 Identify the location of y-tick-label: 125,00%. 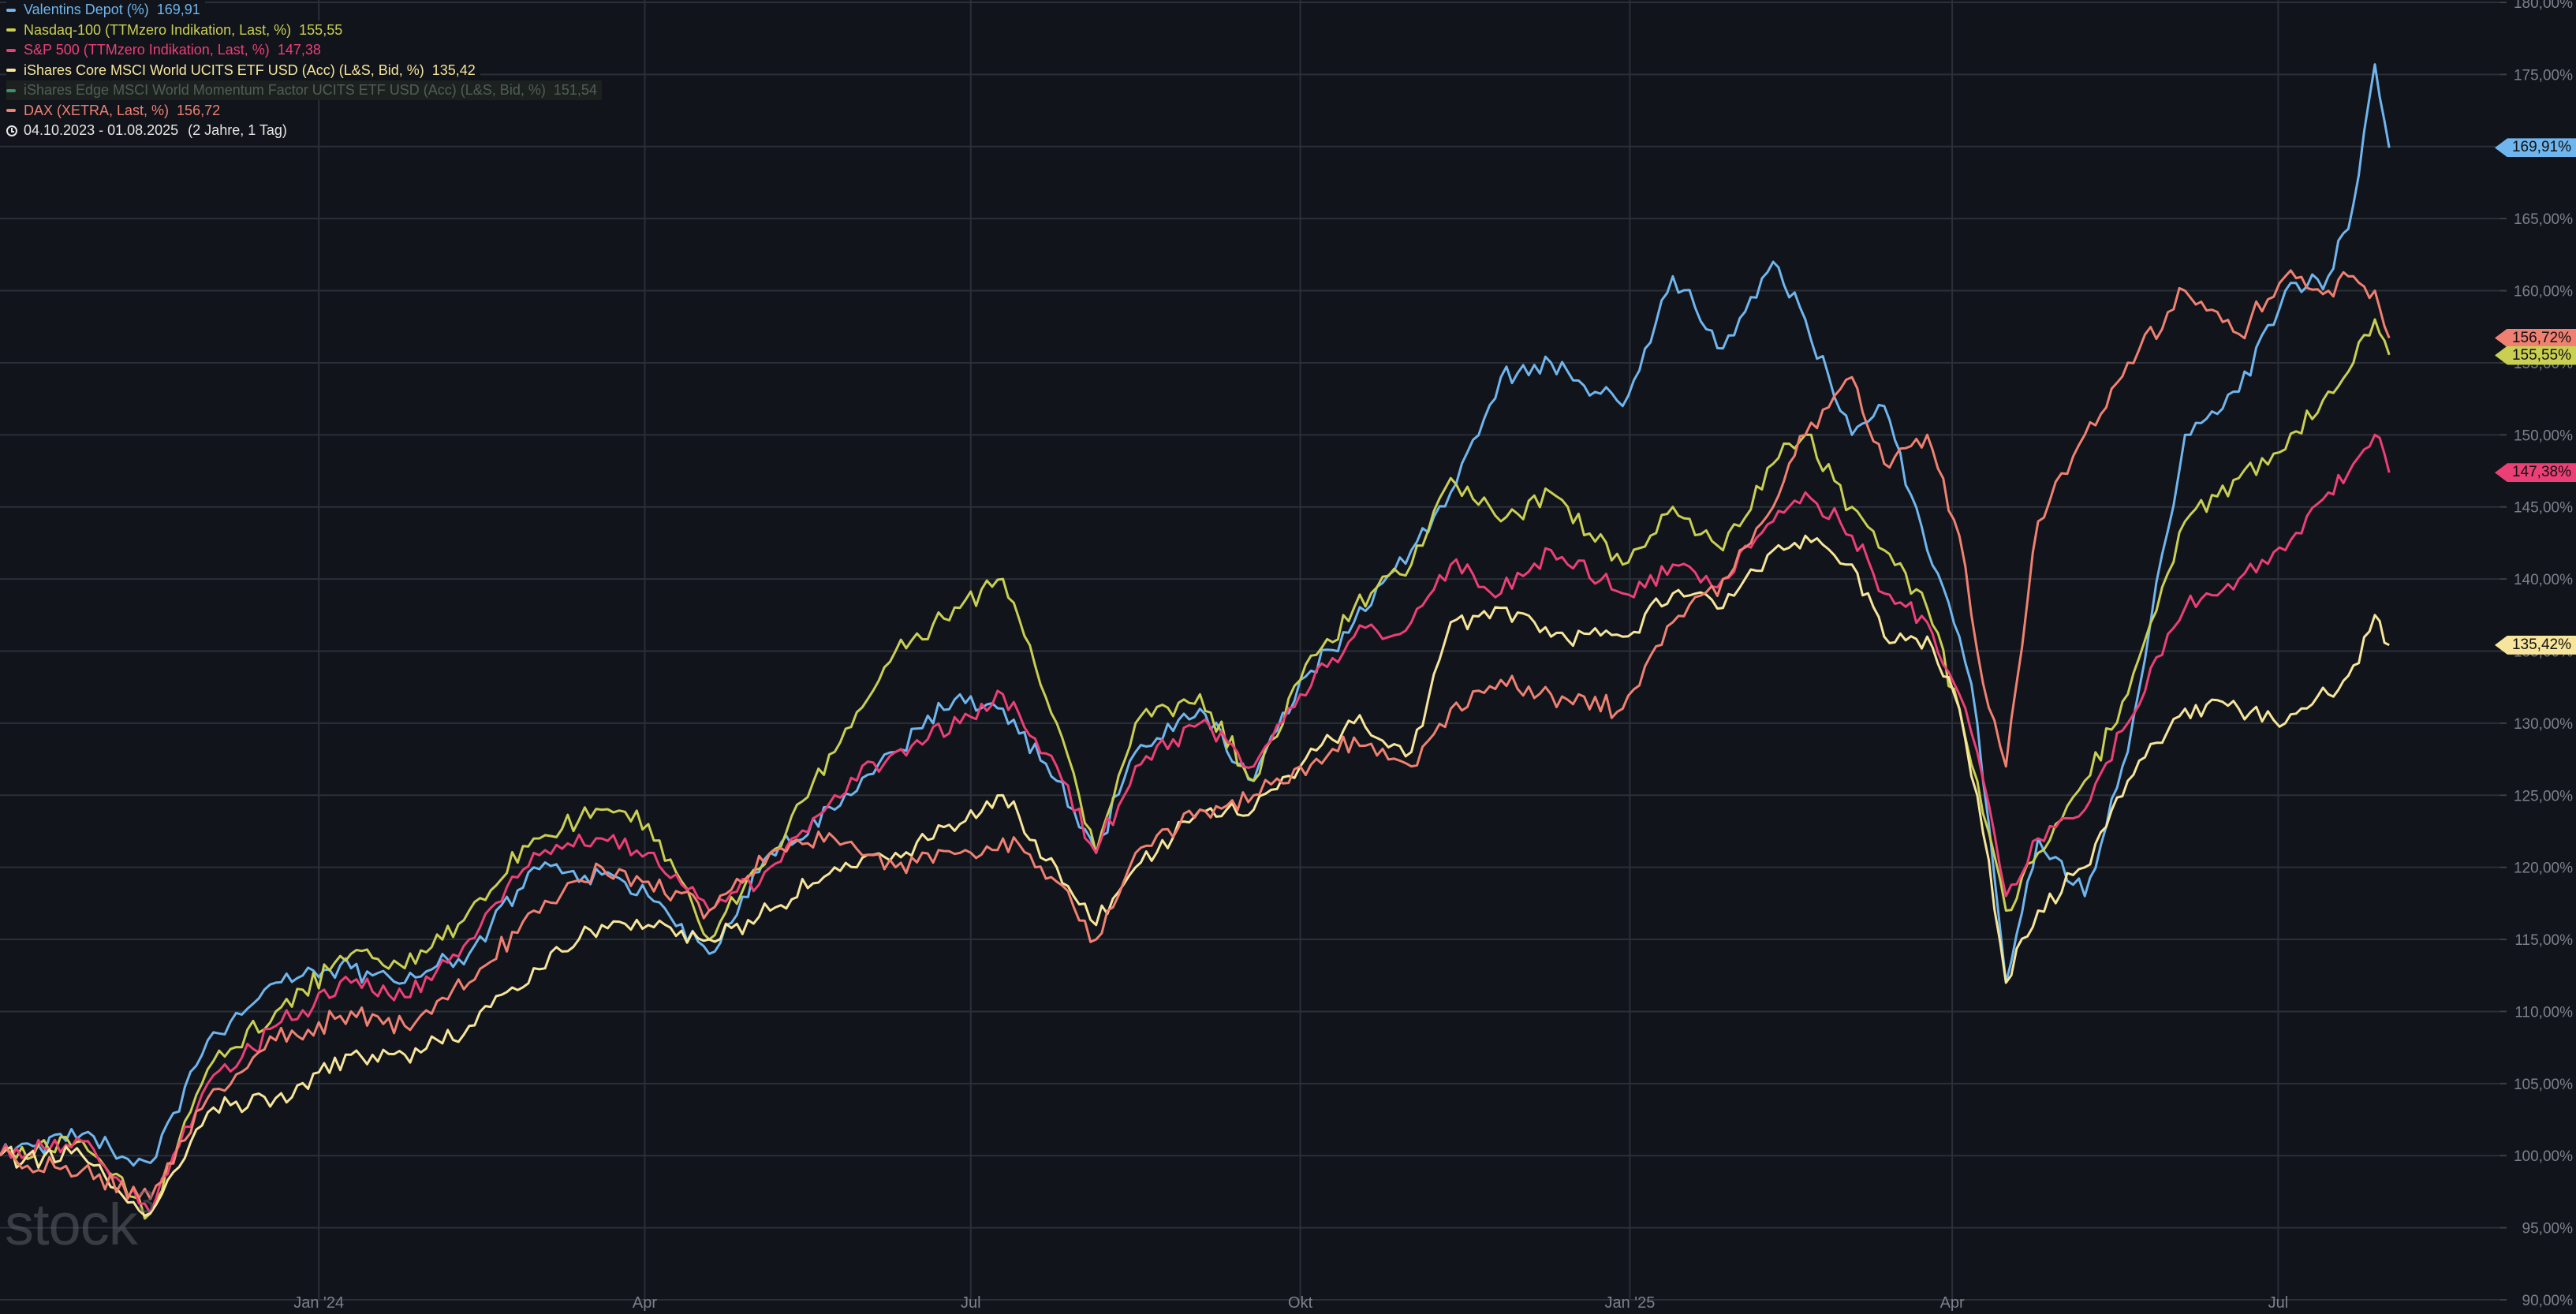
(2543, 796).